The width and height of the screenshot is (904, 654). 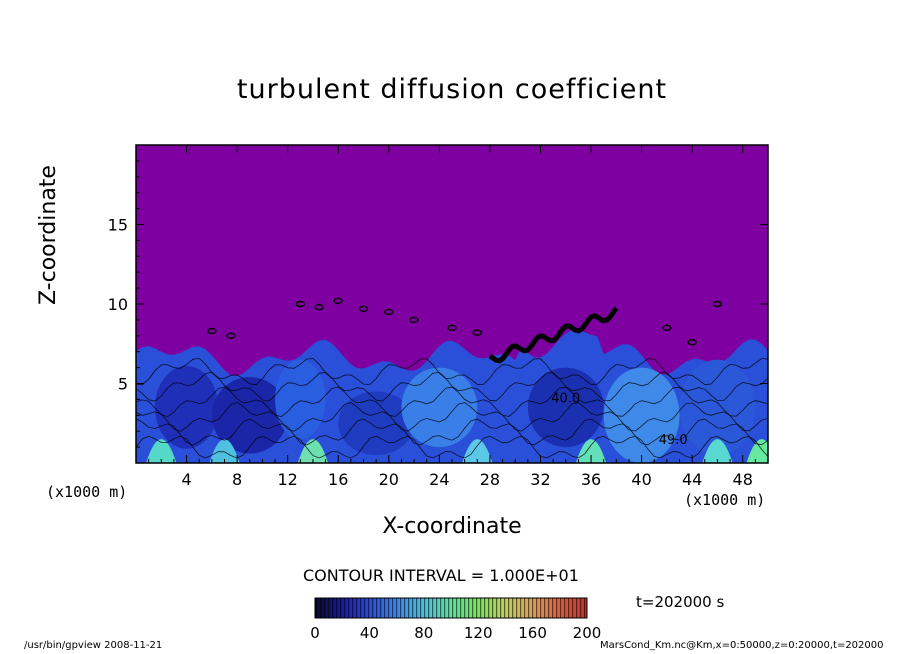 I want to click on x-unit-label-right: (x1000 m), so click(x=725, y=500).